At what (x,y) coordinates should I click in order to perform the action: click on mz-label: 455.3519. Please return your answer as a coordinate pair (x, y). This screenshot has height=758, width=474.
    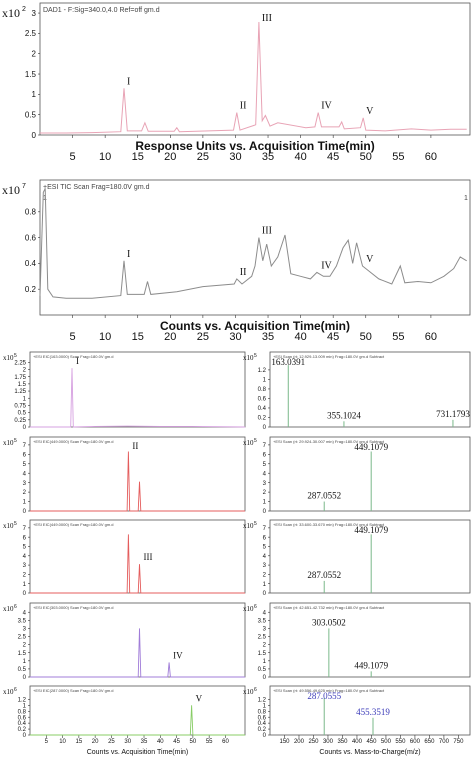
    Looking at the image, I should click on (373, 712).